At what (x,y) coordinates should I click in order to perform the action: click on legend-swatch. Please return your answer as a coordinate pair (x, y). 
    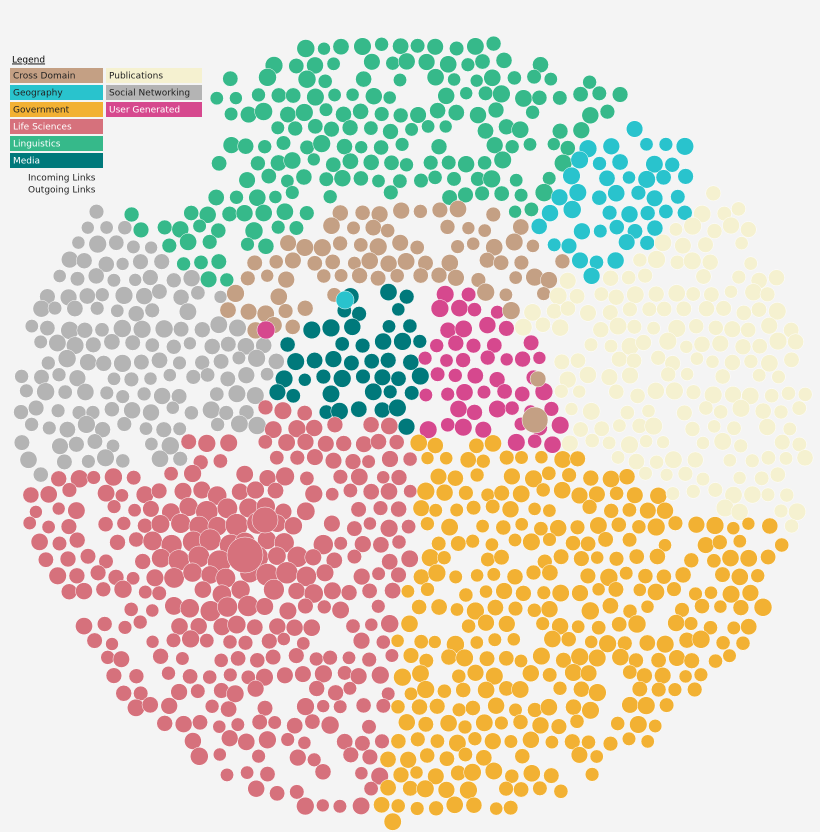
    Looking at the image, I should click on (154, 92).